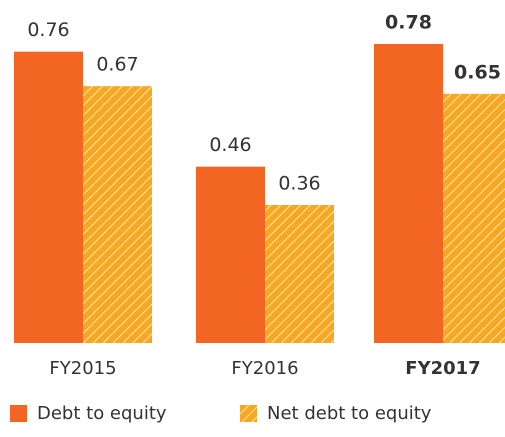  Describe the element at coordinates (264, 368) in the screenshot. I see `x-tick-label: FY2016` at that location.